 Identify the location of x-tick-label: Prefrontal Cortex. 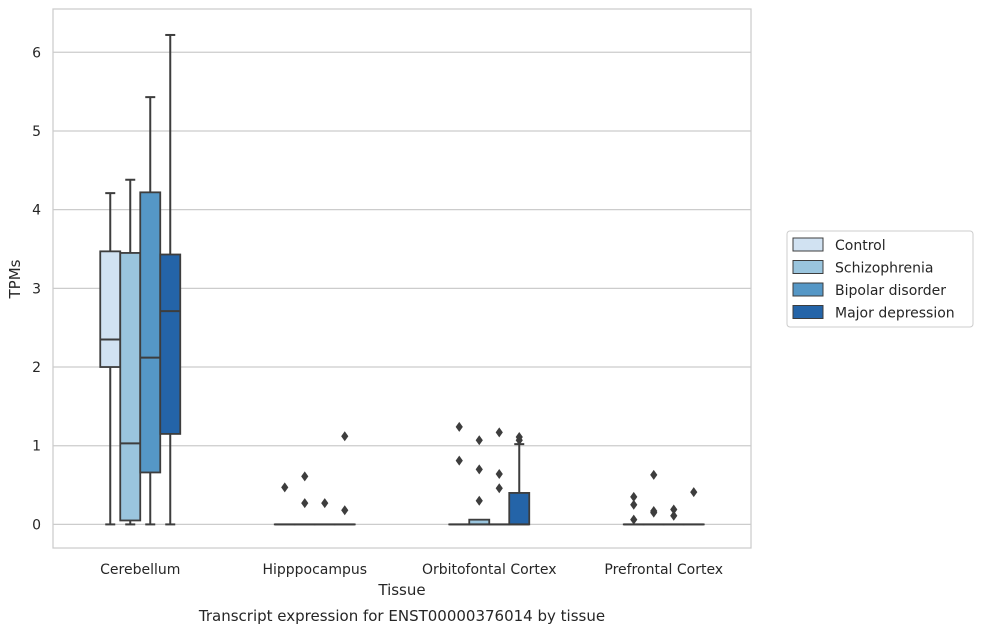
(663, 570).